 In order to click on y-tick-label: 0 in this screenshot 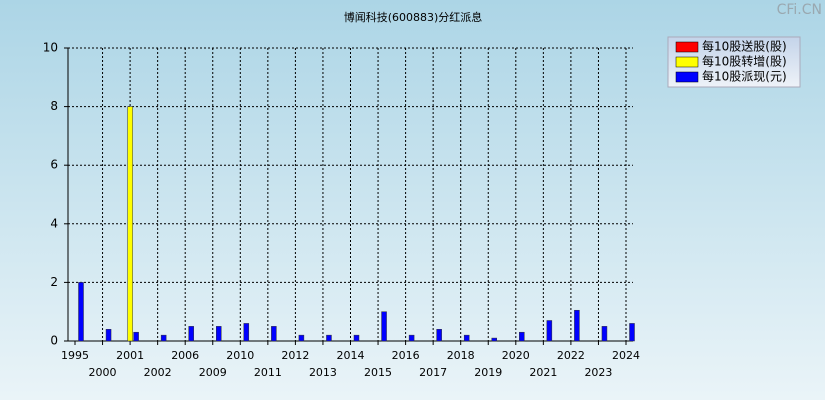, I will do `click(54, 341)`.